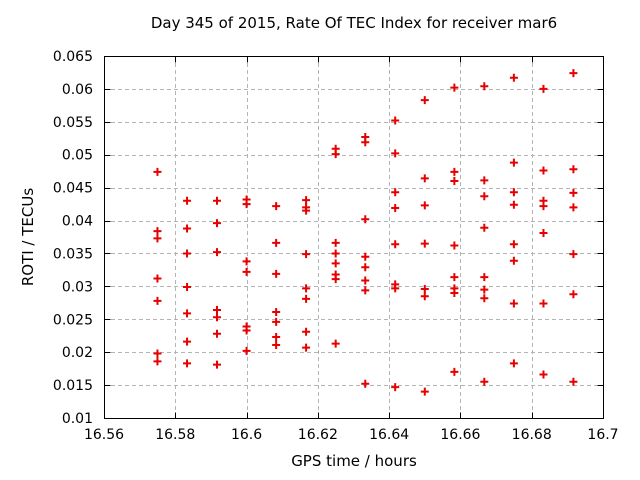 Image resolution: width=640 pixels, height=480 pixels. I want to click on y-tick-label: 0.035, so click(73, 254).